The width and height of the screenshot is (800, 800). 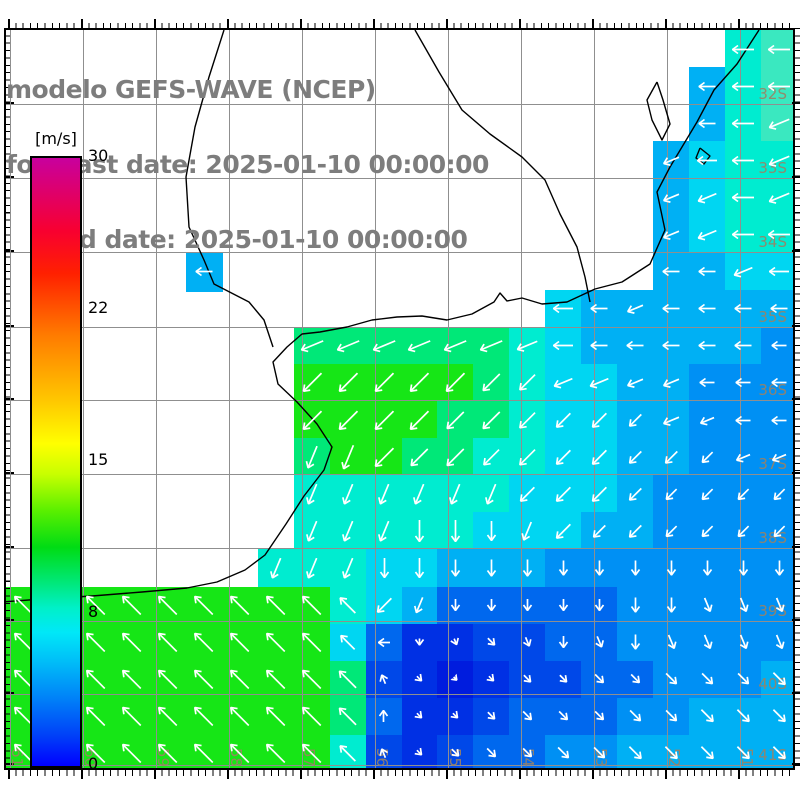 What do you see at coordinates (93, 611) in the screenshot?
I see `colorbar-tick-label: 8` at bounding box center [93, 611].